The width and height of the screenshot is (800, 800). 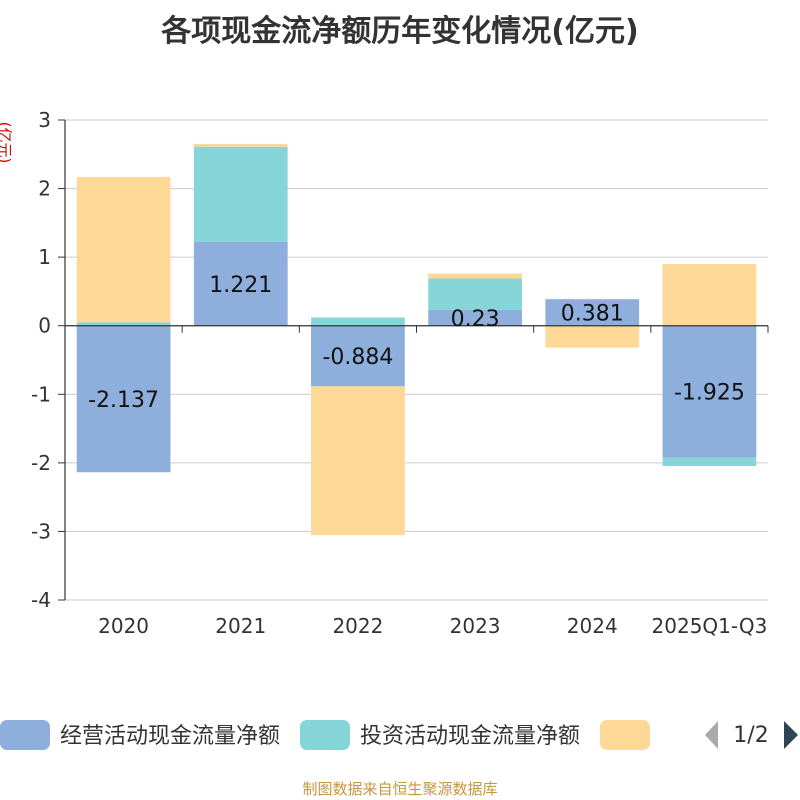 What do you see at coordinates (170, 736) in the screenshot?
I see `legend-label: 经营活动现金流量净额` at bounding box center [170, 736].